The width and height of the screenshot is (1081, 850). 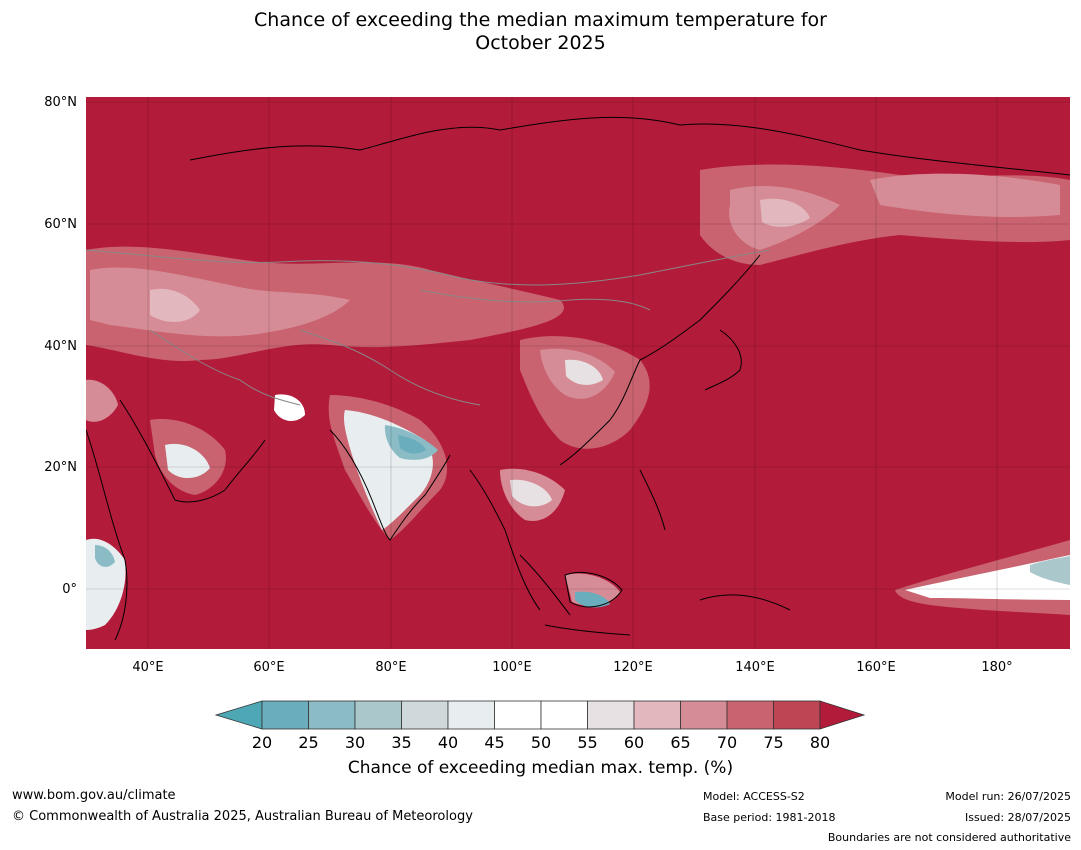 What do you see at coordinates (727, 742) in the screenshot?
I see `colorbar-tick-label: 70` at bounding box center [727, 742].